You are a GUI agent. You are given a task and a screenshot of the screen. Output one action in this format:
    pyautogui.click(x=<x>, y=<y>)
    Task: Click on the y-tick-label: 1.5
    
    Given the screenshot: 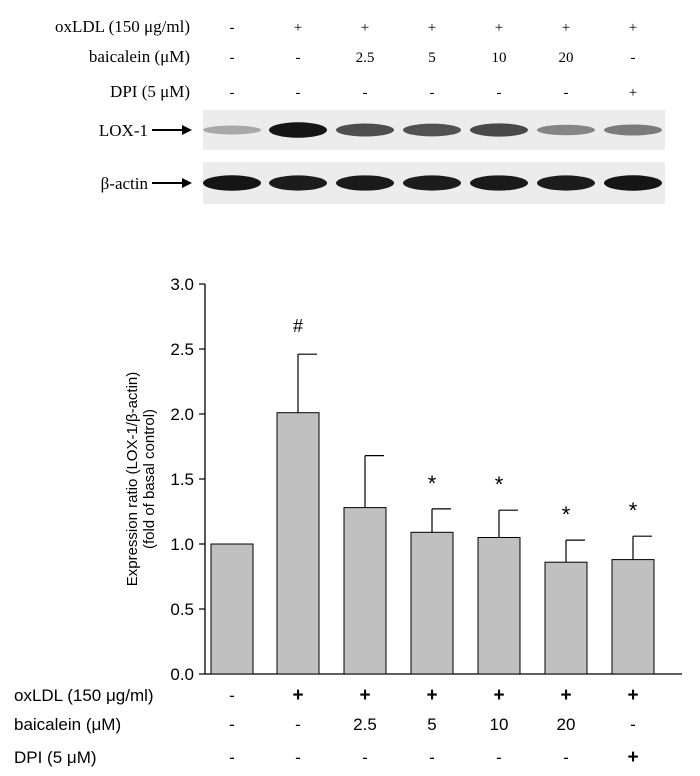 What is the action you would take?
    pyautogui.click(x=182, y=479)
    